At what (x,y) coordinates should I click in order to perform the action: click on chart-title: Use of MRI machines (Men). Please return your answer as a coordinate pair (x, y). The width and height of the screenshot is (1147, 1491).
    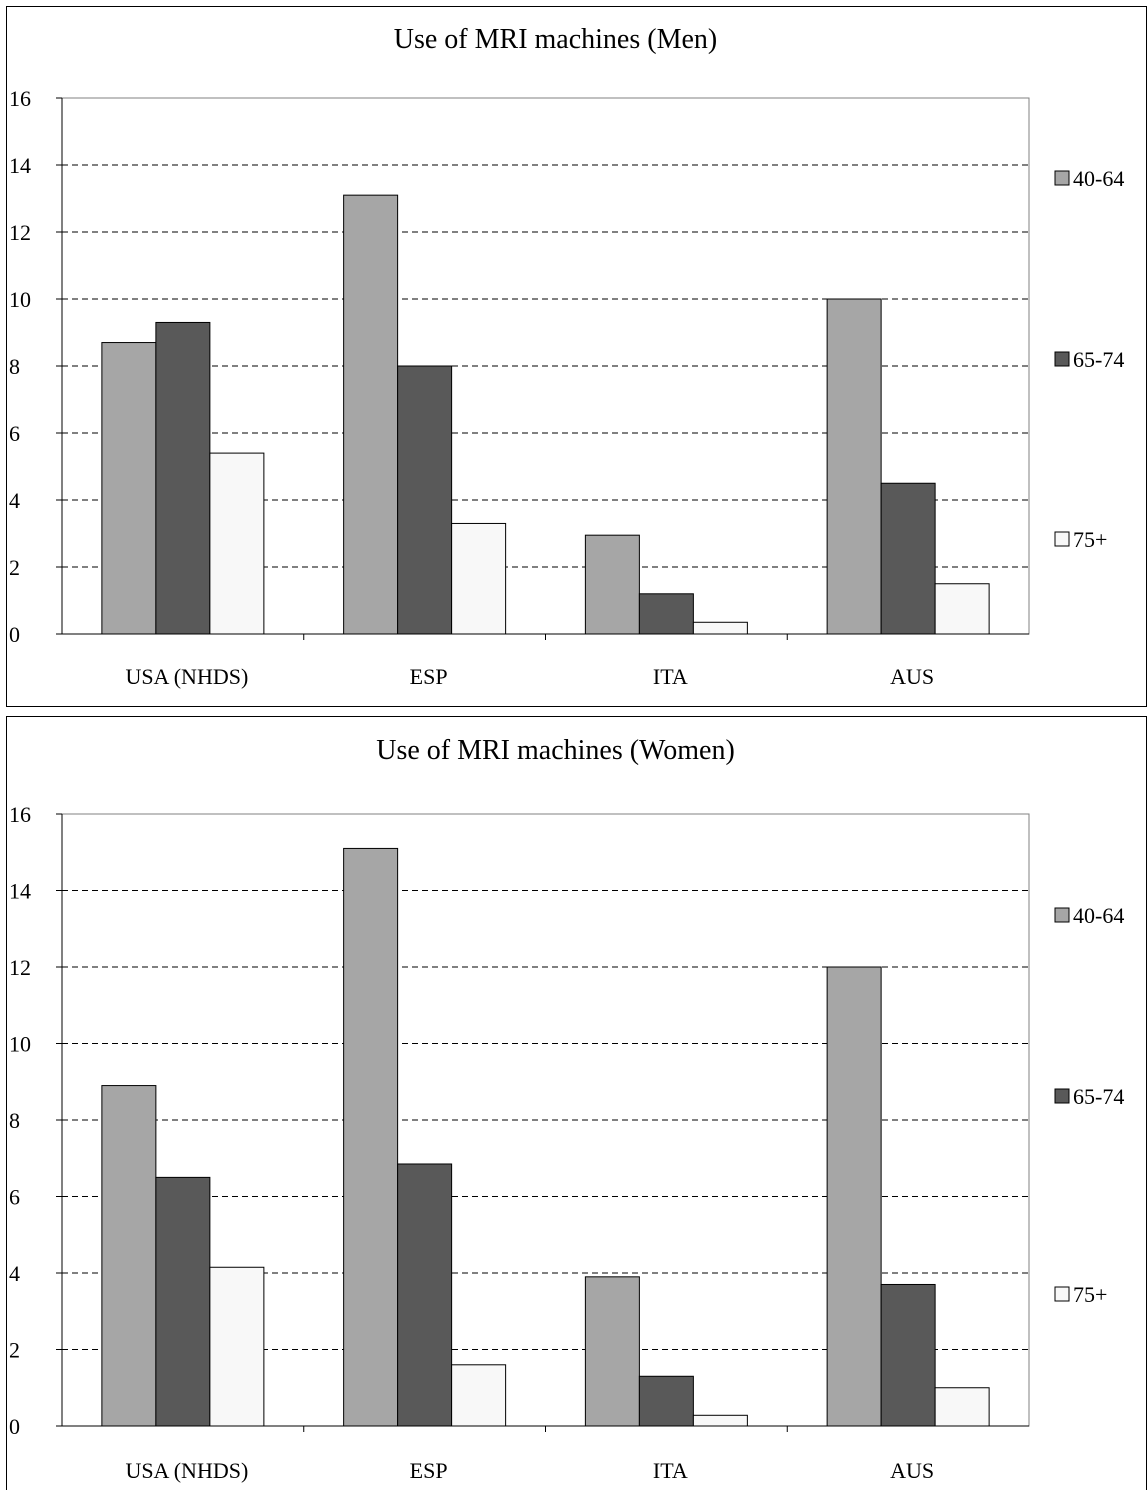
    Looking at the image, I should click on (555, 39).